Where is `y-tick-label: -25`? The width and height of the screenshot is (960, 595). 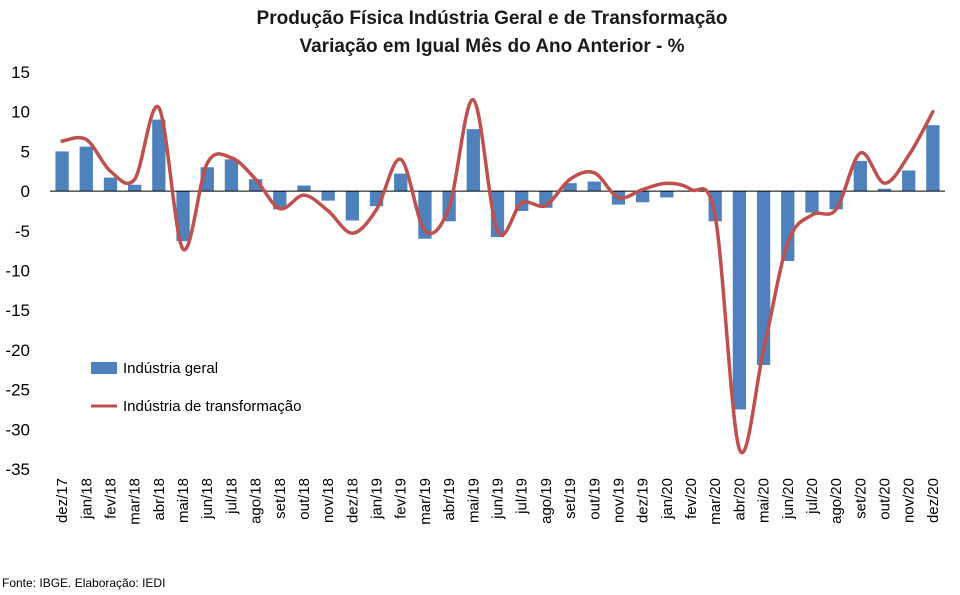
y-tick-label: -25 is located at coordinates (17, 390).